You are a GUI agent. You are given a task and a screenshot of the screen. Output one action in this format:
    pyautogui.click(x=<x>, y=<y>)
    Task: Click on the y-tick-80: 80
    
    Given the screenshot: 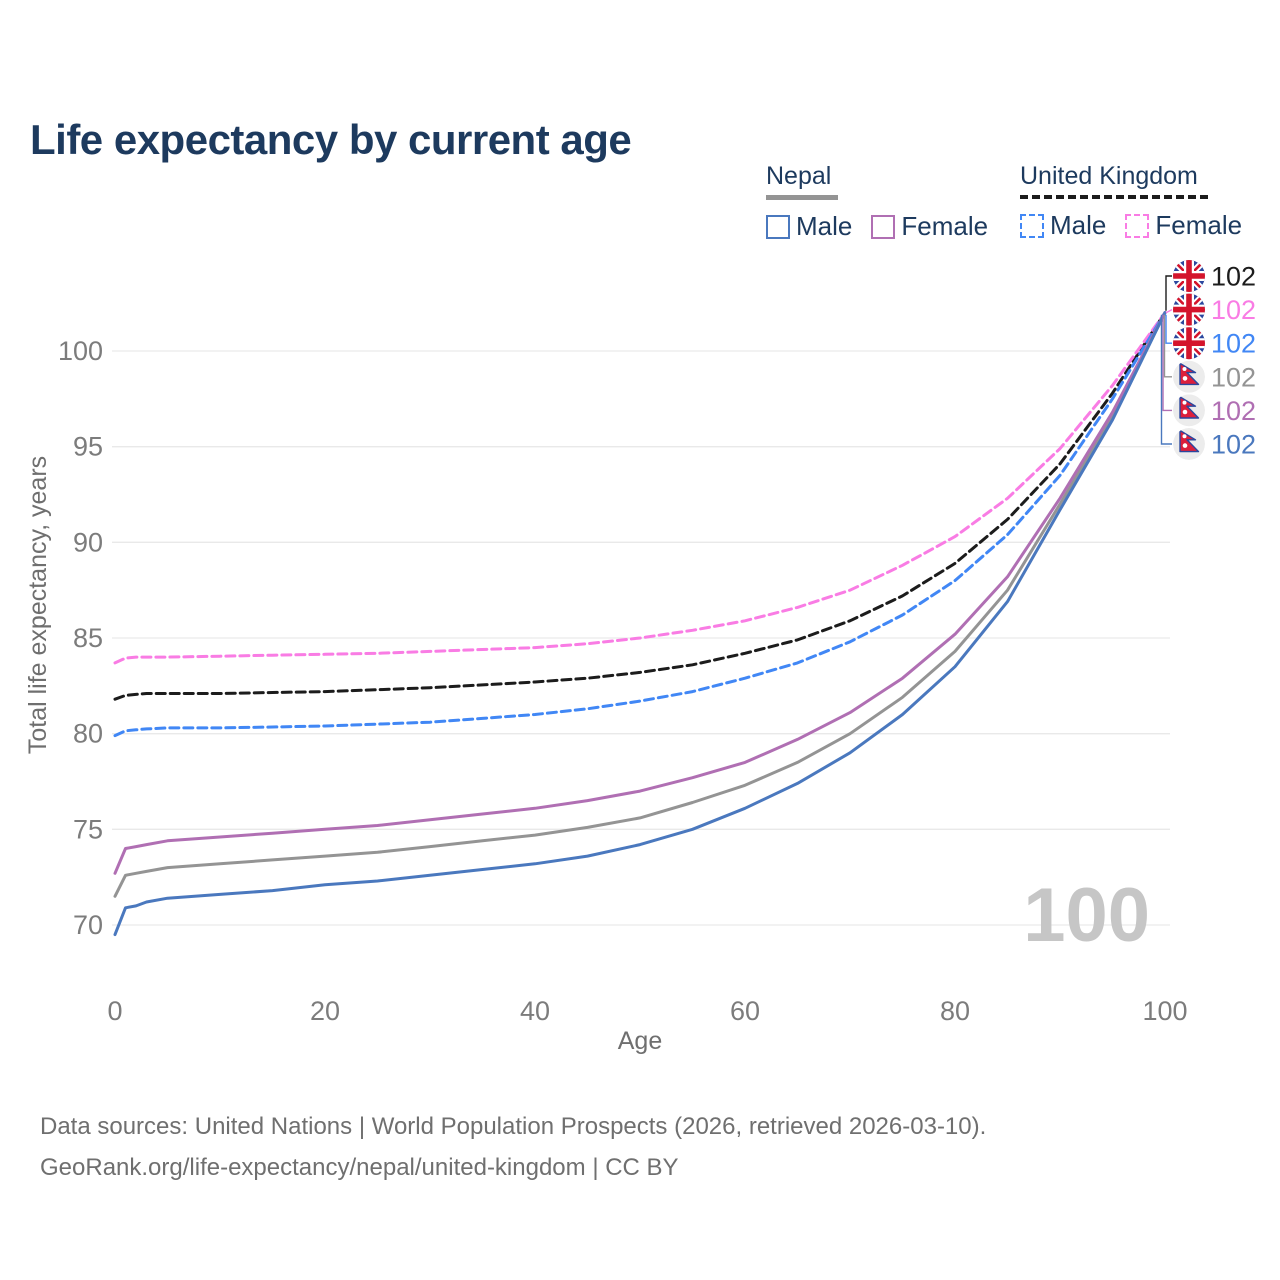 What is the action you would take?
    pyautogui.click(x=88, y=734)
    